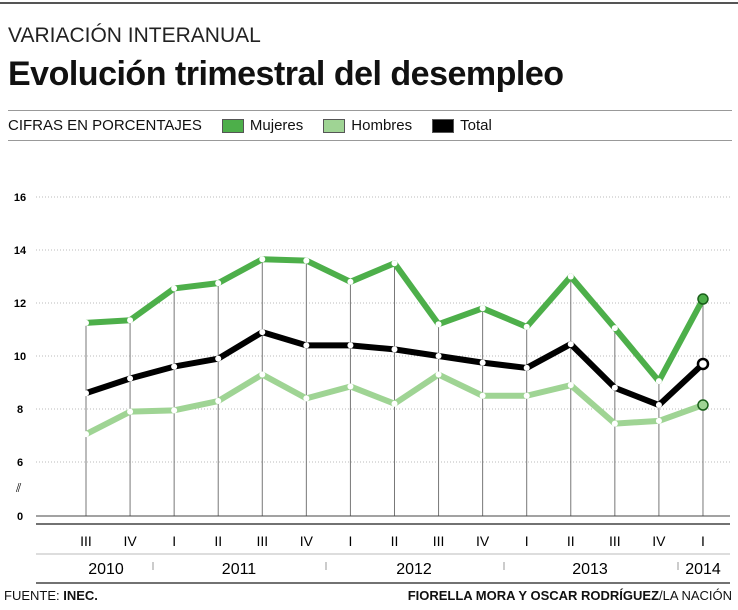 The image size is (738, 610). I want to click on legend-swatch-hombres, so click(334, 125).